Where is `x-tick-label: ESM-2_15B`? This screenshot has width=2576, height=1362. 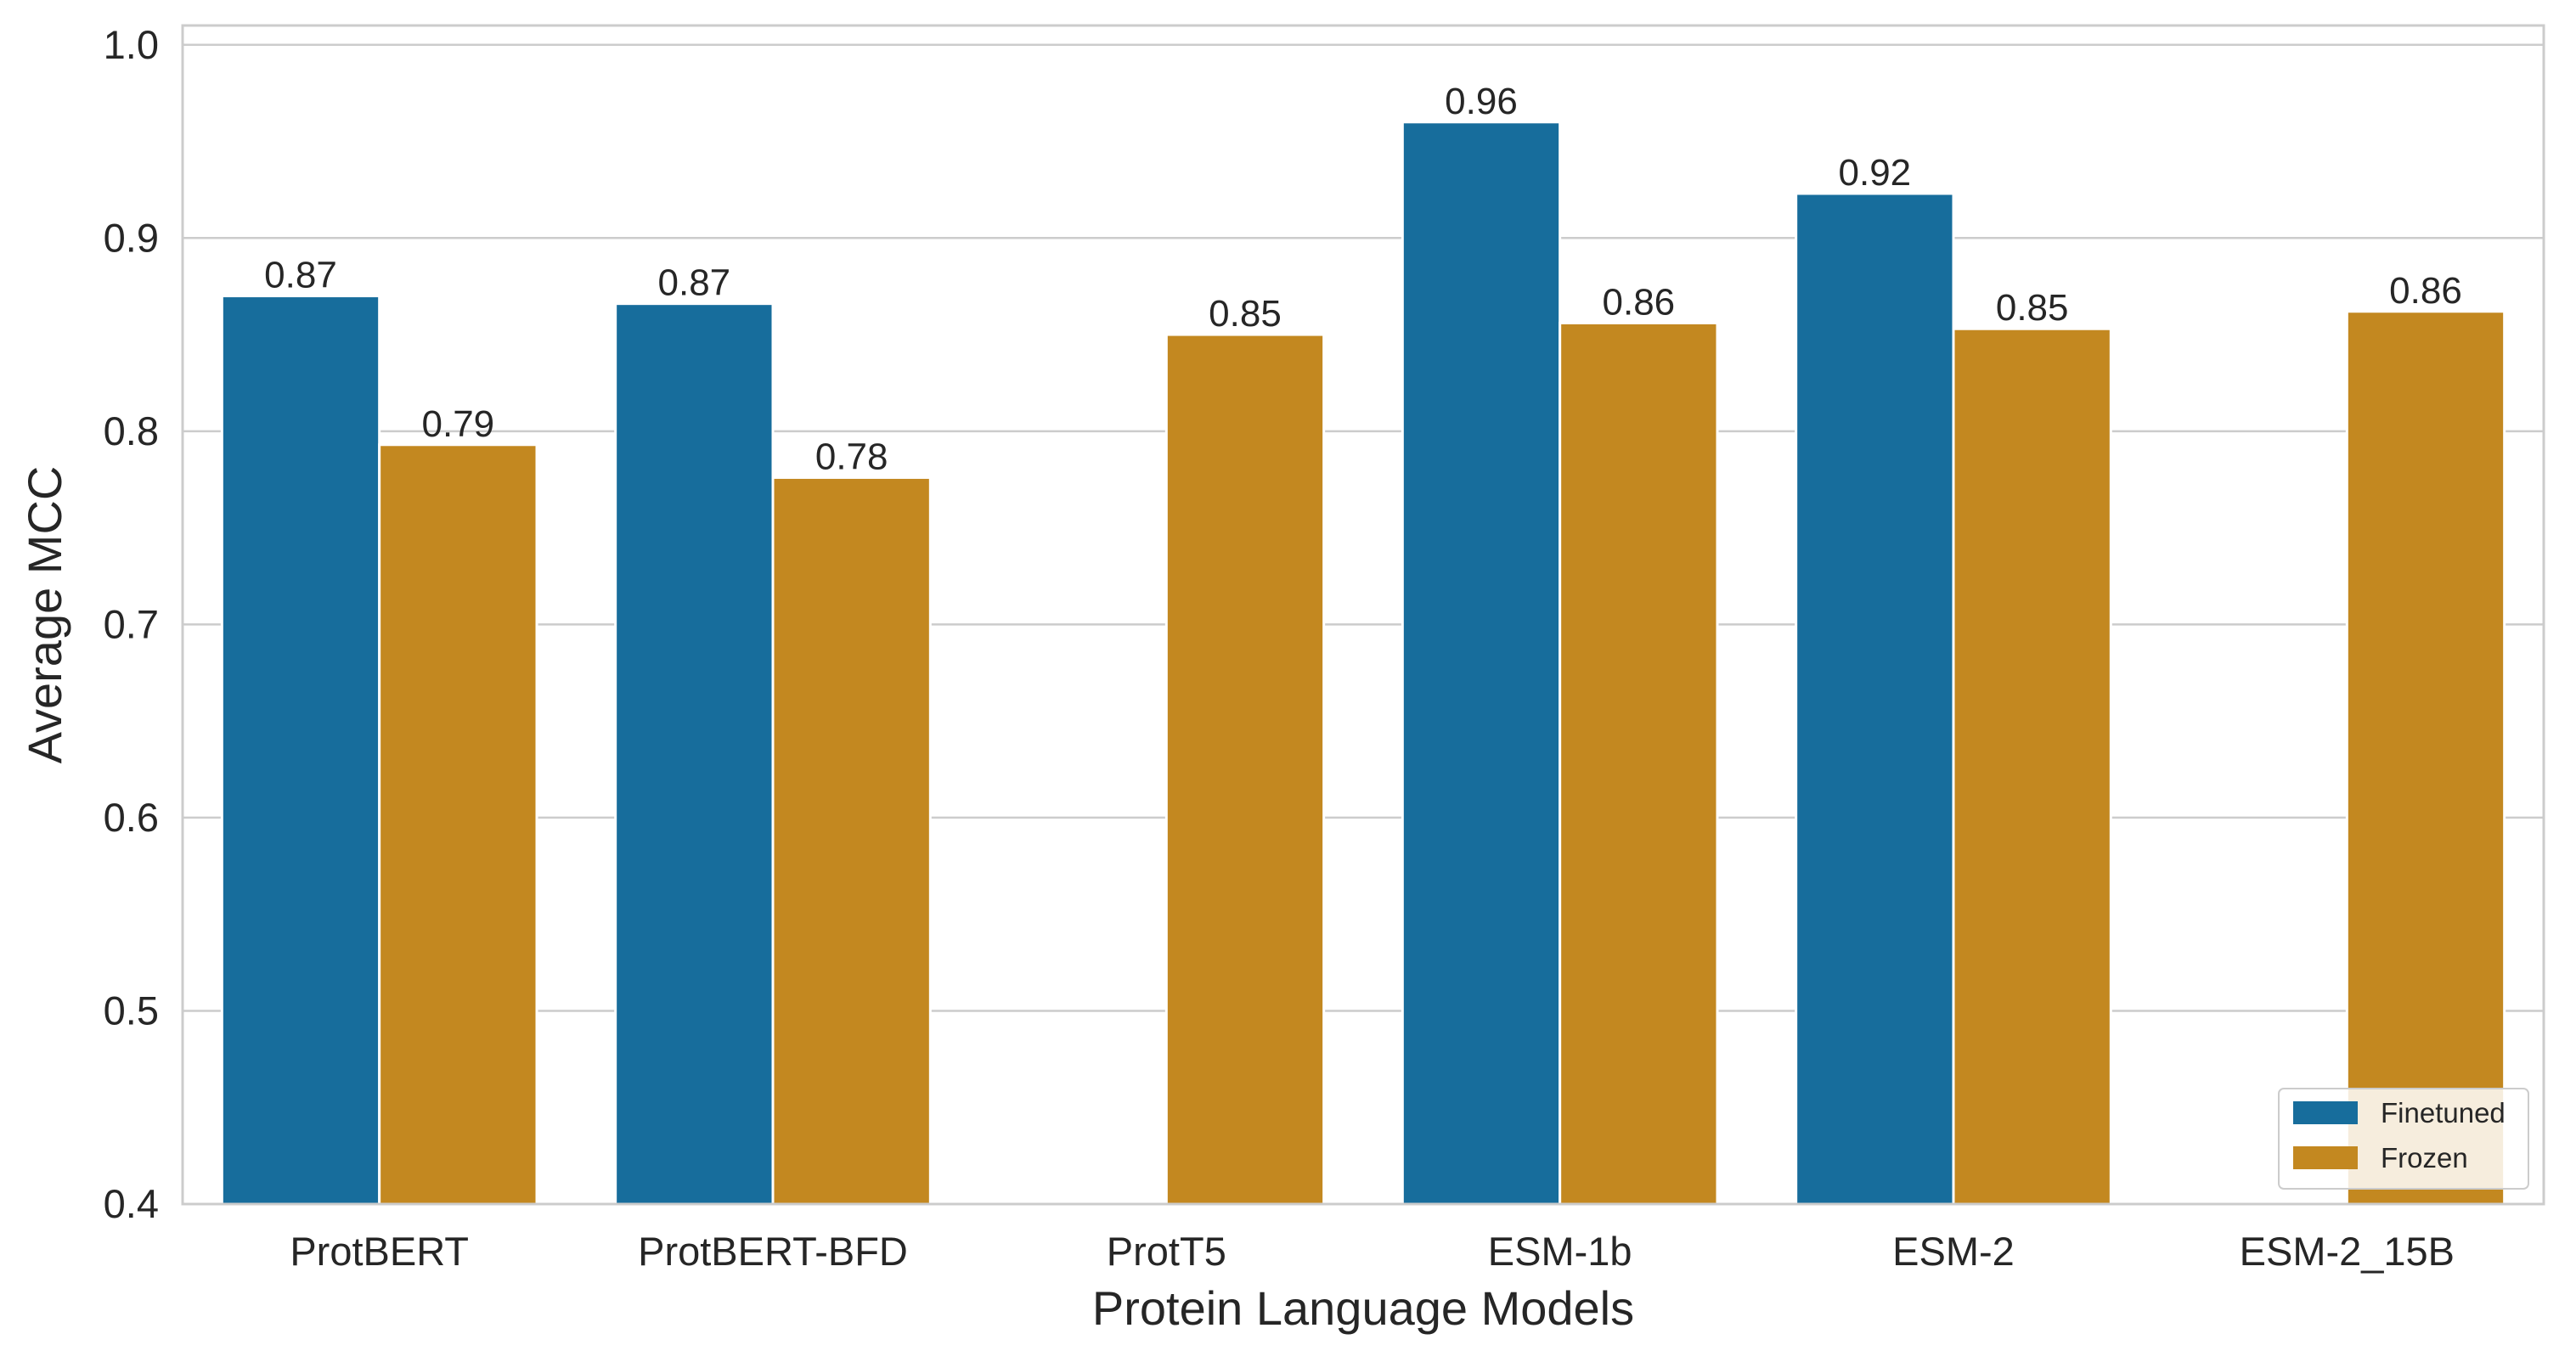
x-tick-label: ESM-2_15B is located at coordinates (2347, 1251).